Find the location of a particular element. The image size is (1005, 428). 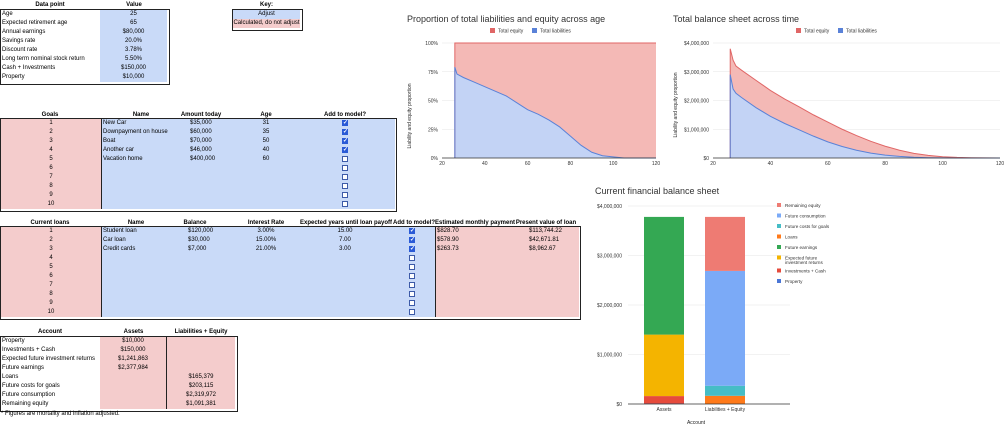

balance-assets: $150,000 is located at coordinates (133, 350).